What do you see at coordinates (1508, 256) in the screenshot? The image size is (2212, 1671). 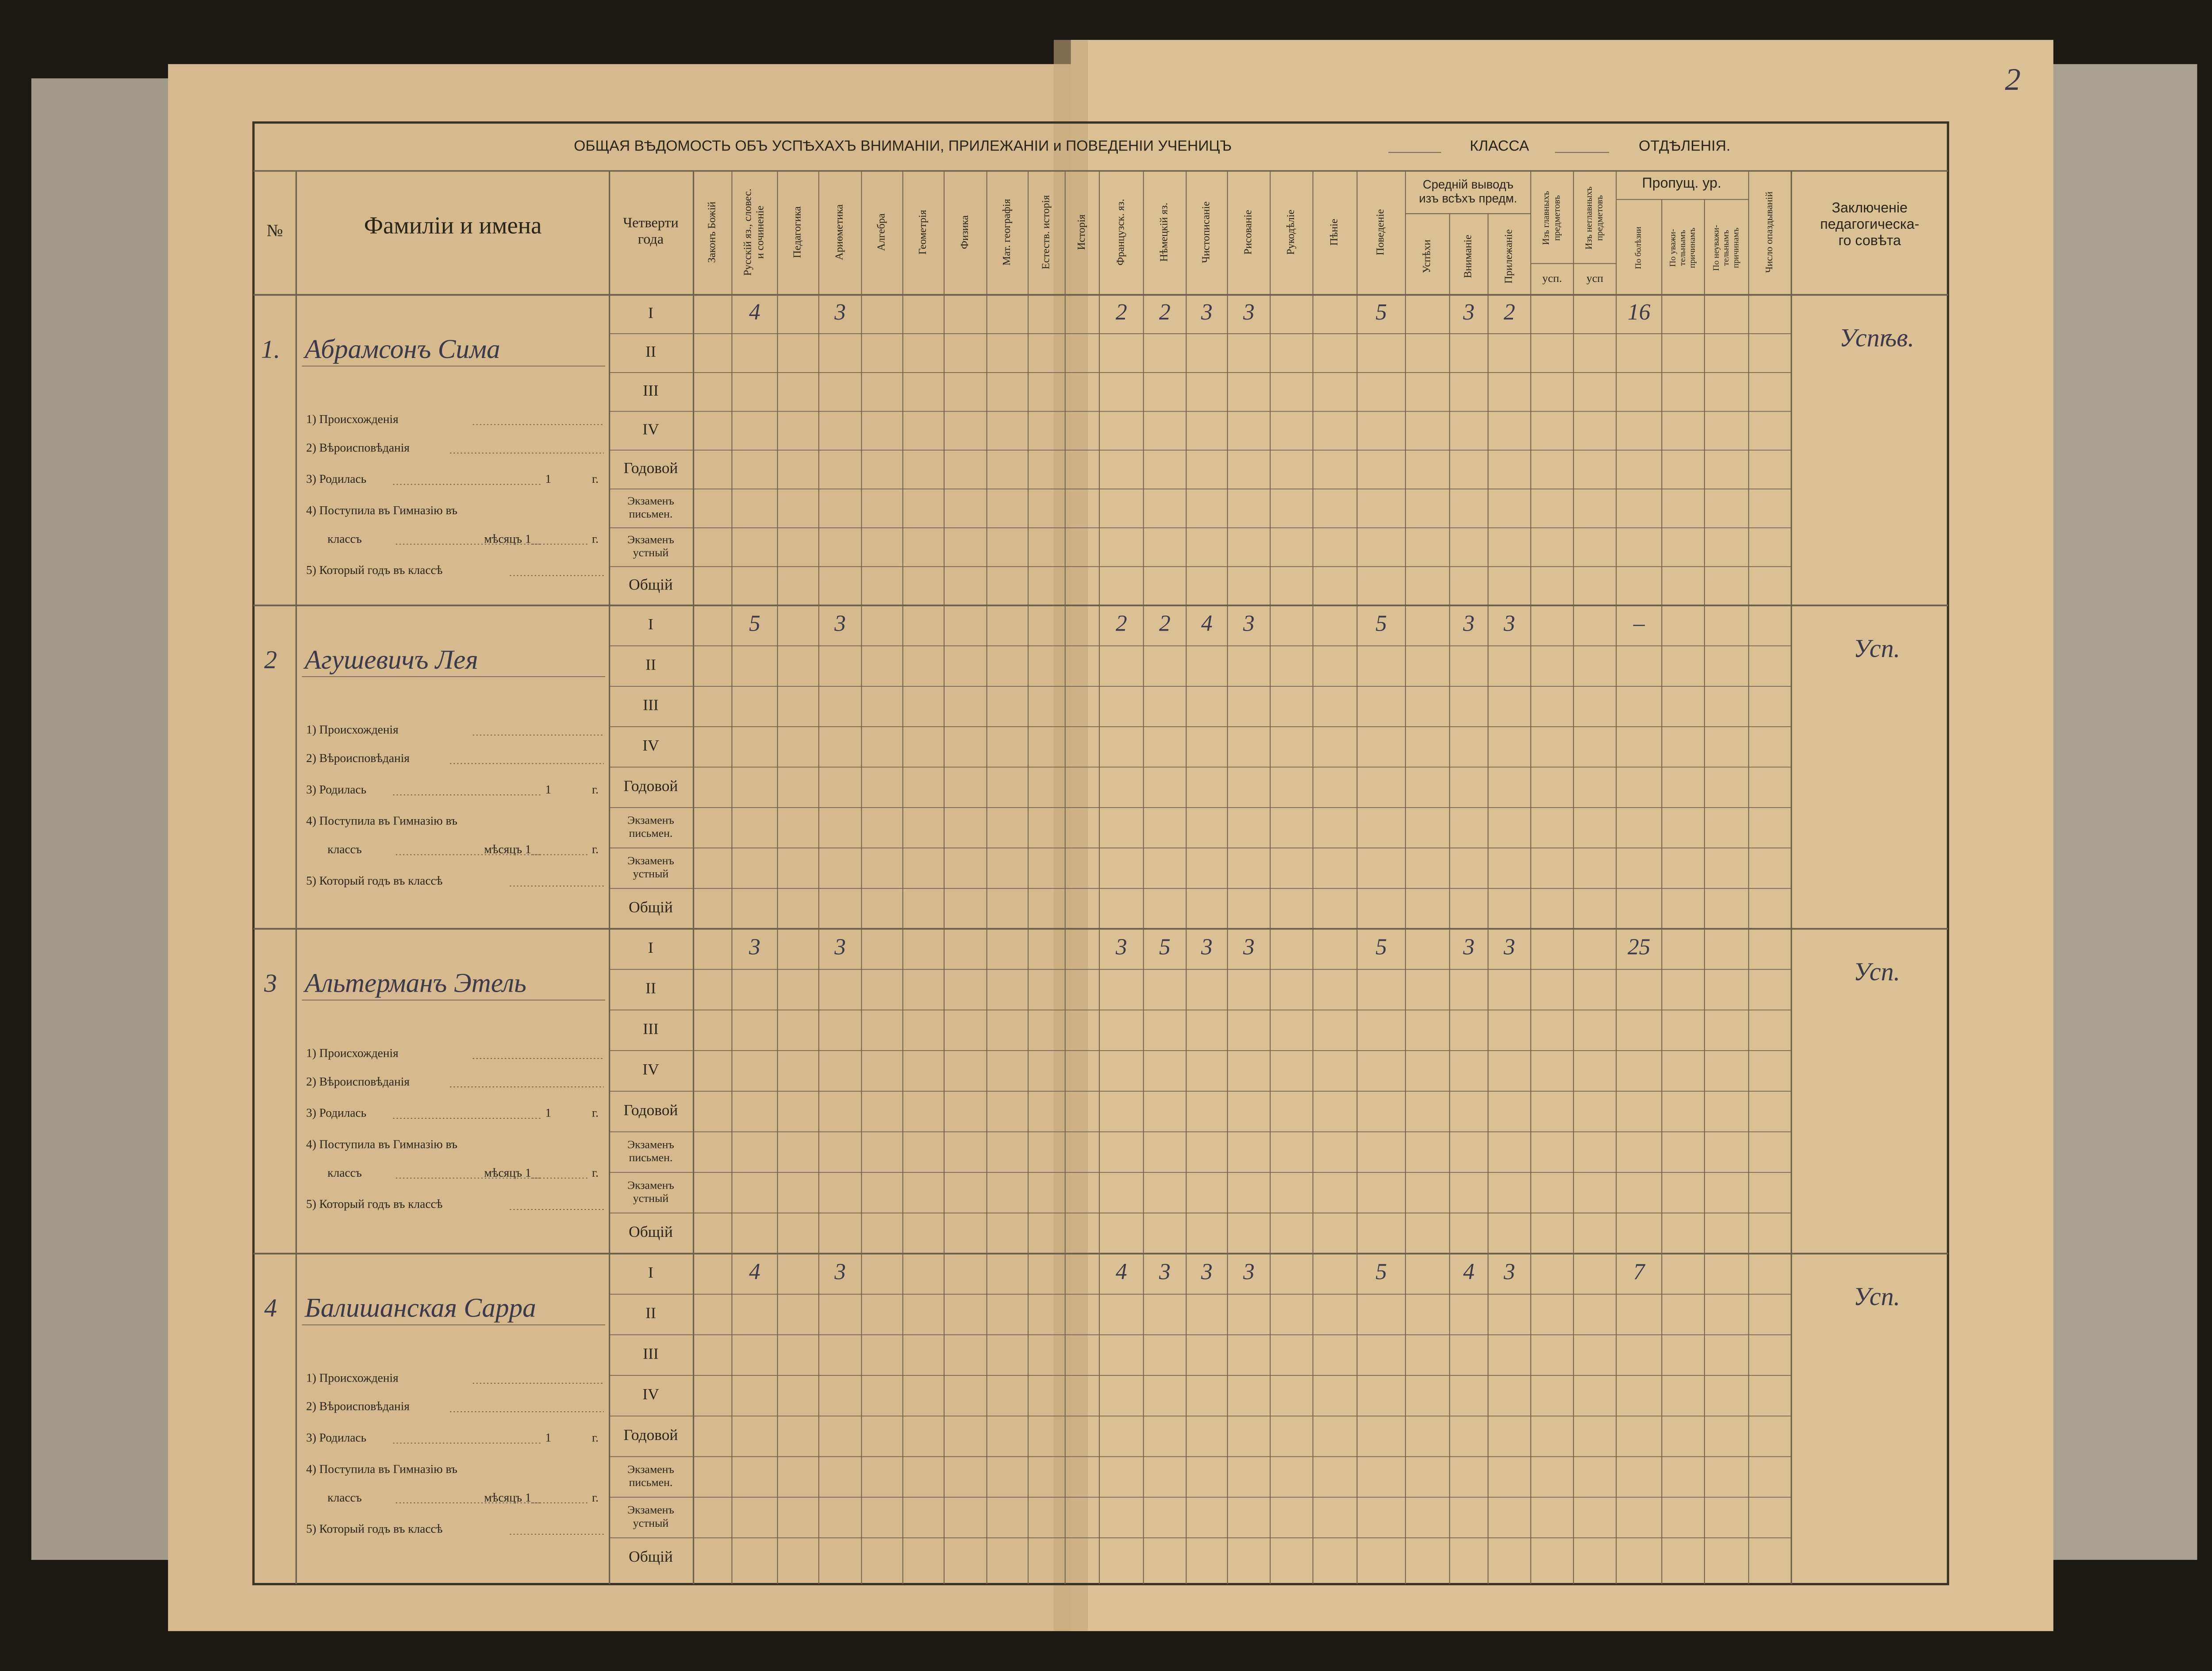 I see `average-item: Прилежаніе` at bounding box center [1508, 256].